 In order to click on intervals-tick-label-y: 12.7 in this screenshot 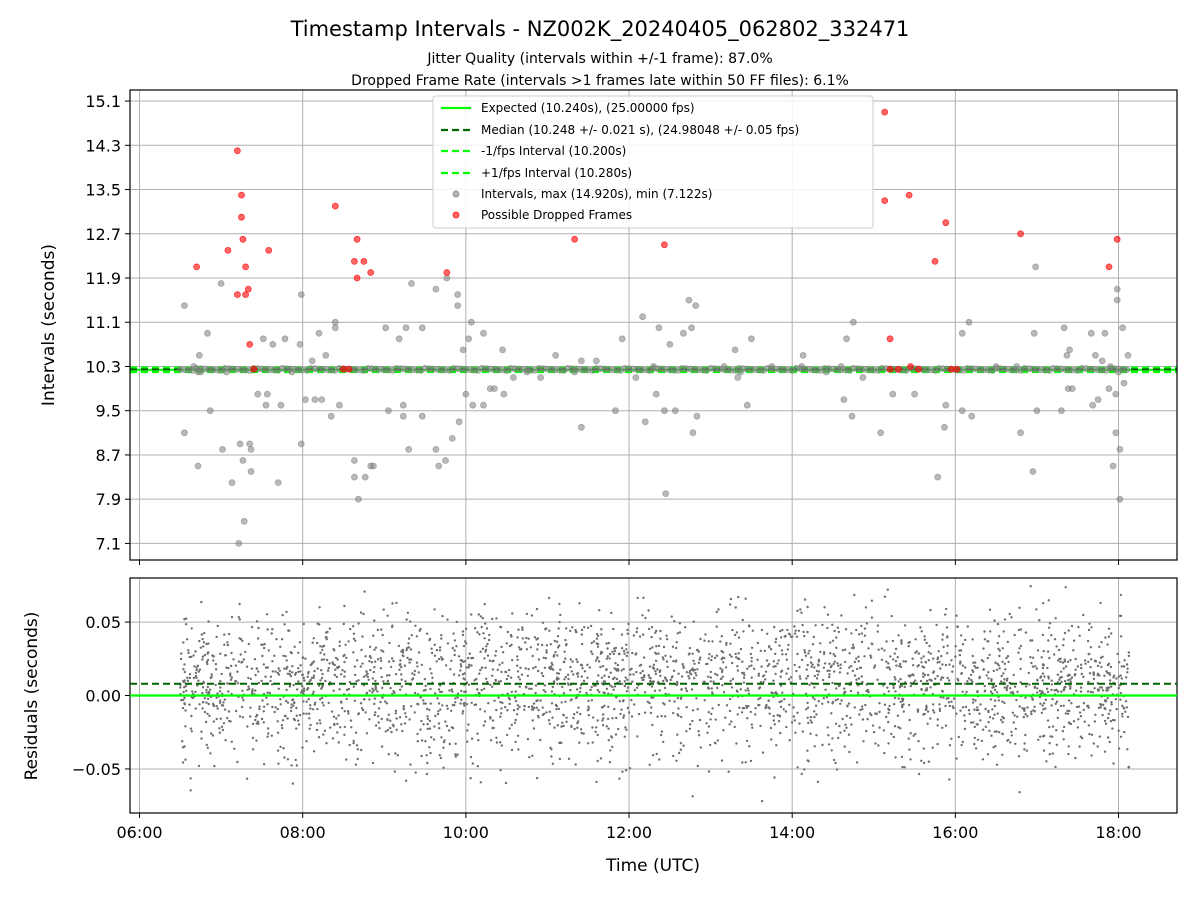, I will do `click(103, 234)`.